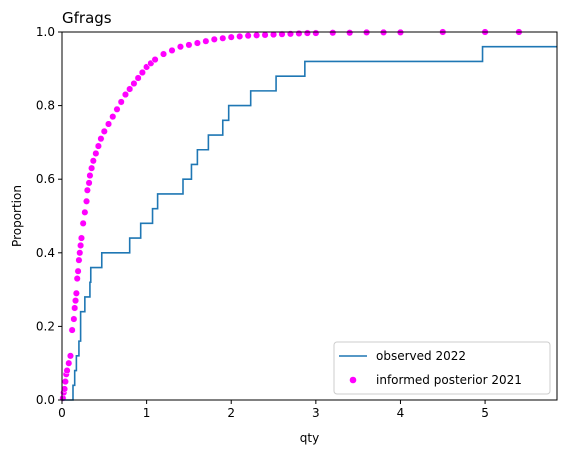 This screenshot has height=453, width=567. Describe the element at coordinates (309, 438) in the screenshot. I see `x-axis-label: qty` at that location.